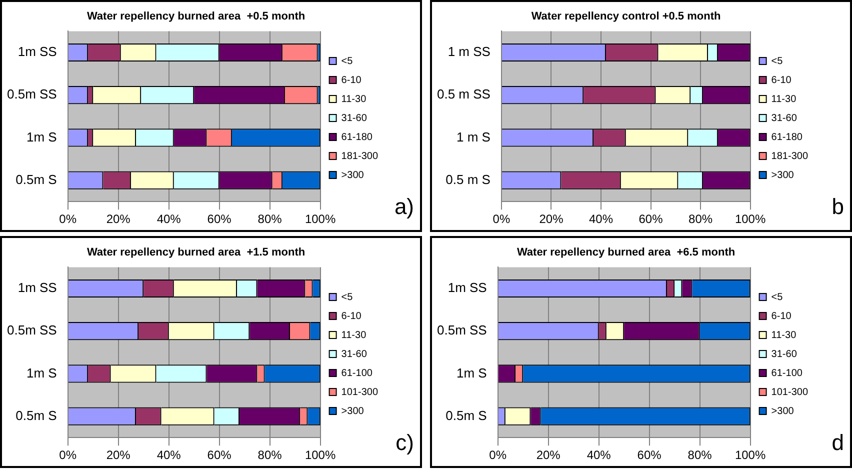 The image size is (852, 473). I want to click on chart-title: Water repellency burned area +0.5 month, so click(196, 16).